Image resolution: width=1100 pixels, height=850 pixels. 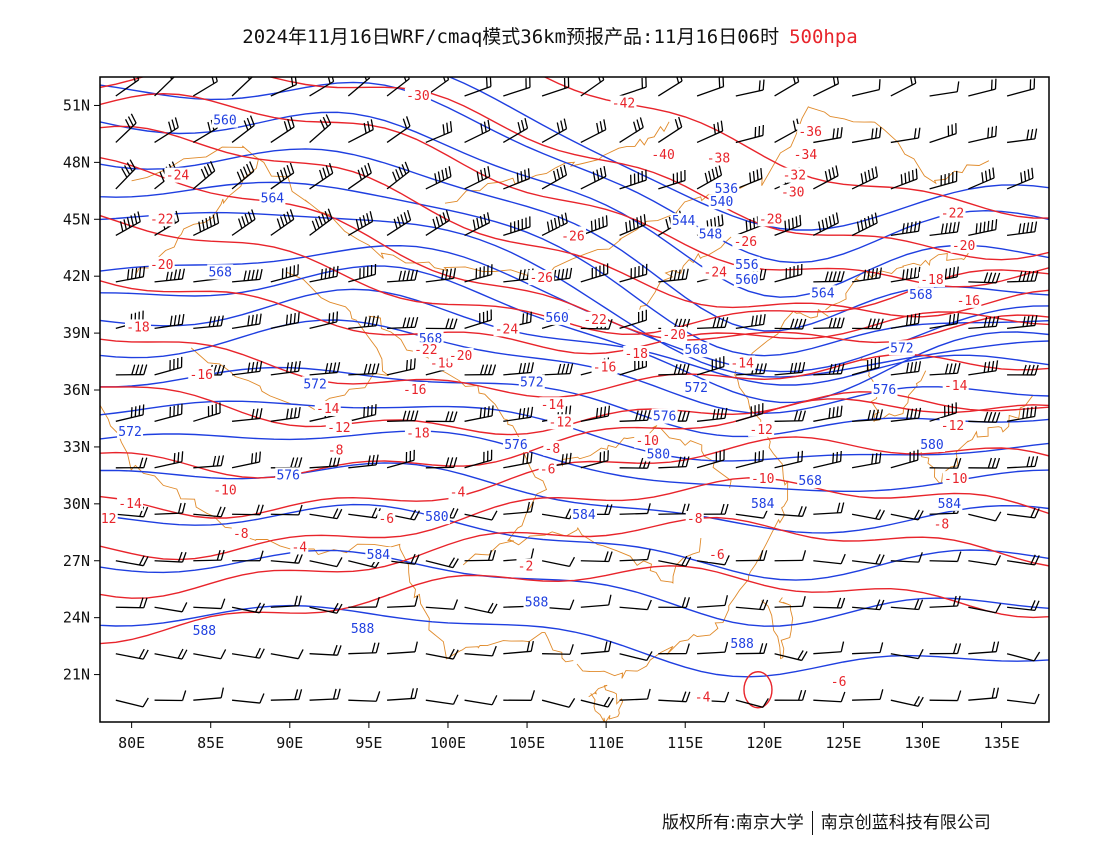 I want to click on lat-tick-label: 45N, so click(x=76, y=219).